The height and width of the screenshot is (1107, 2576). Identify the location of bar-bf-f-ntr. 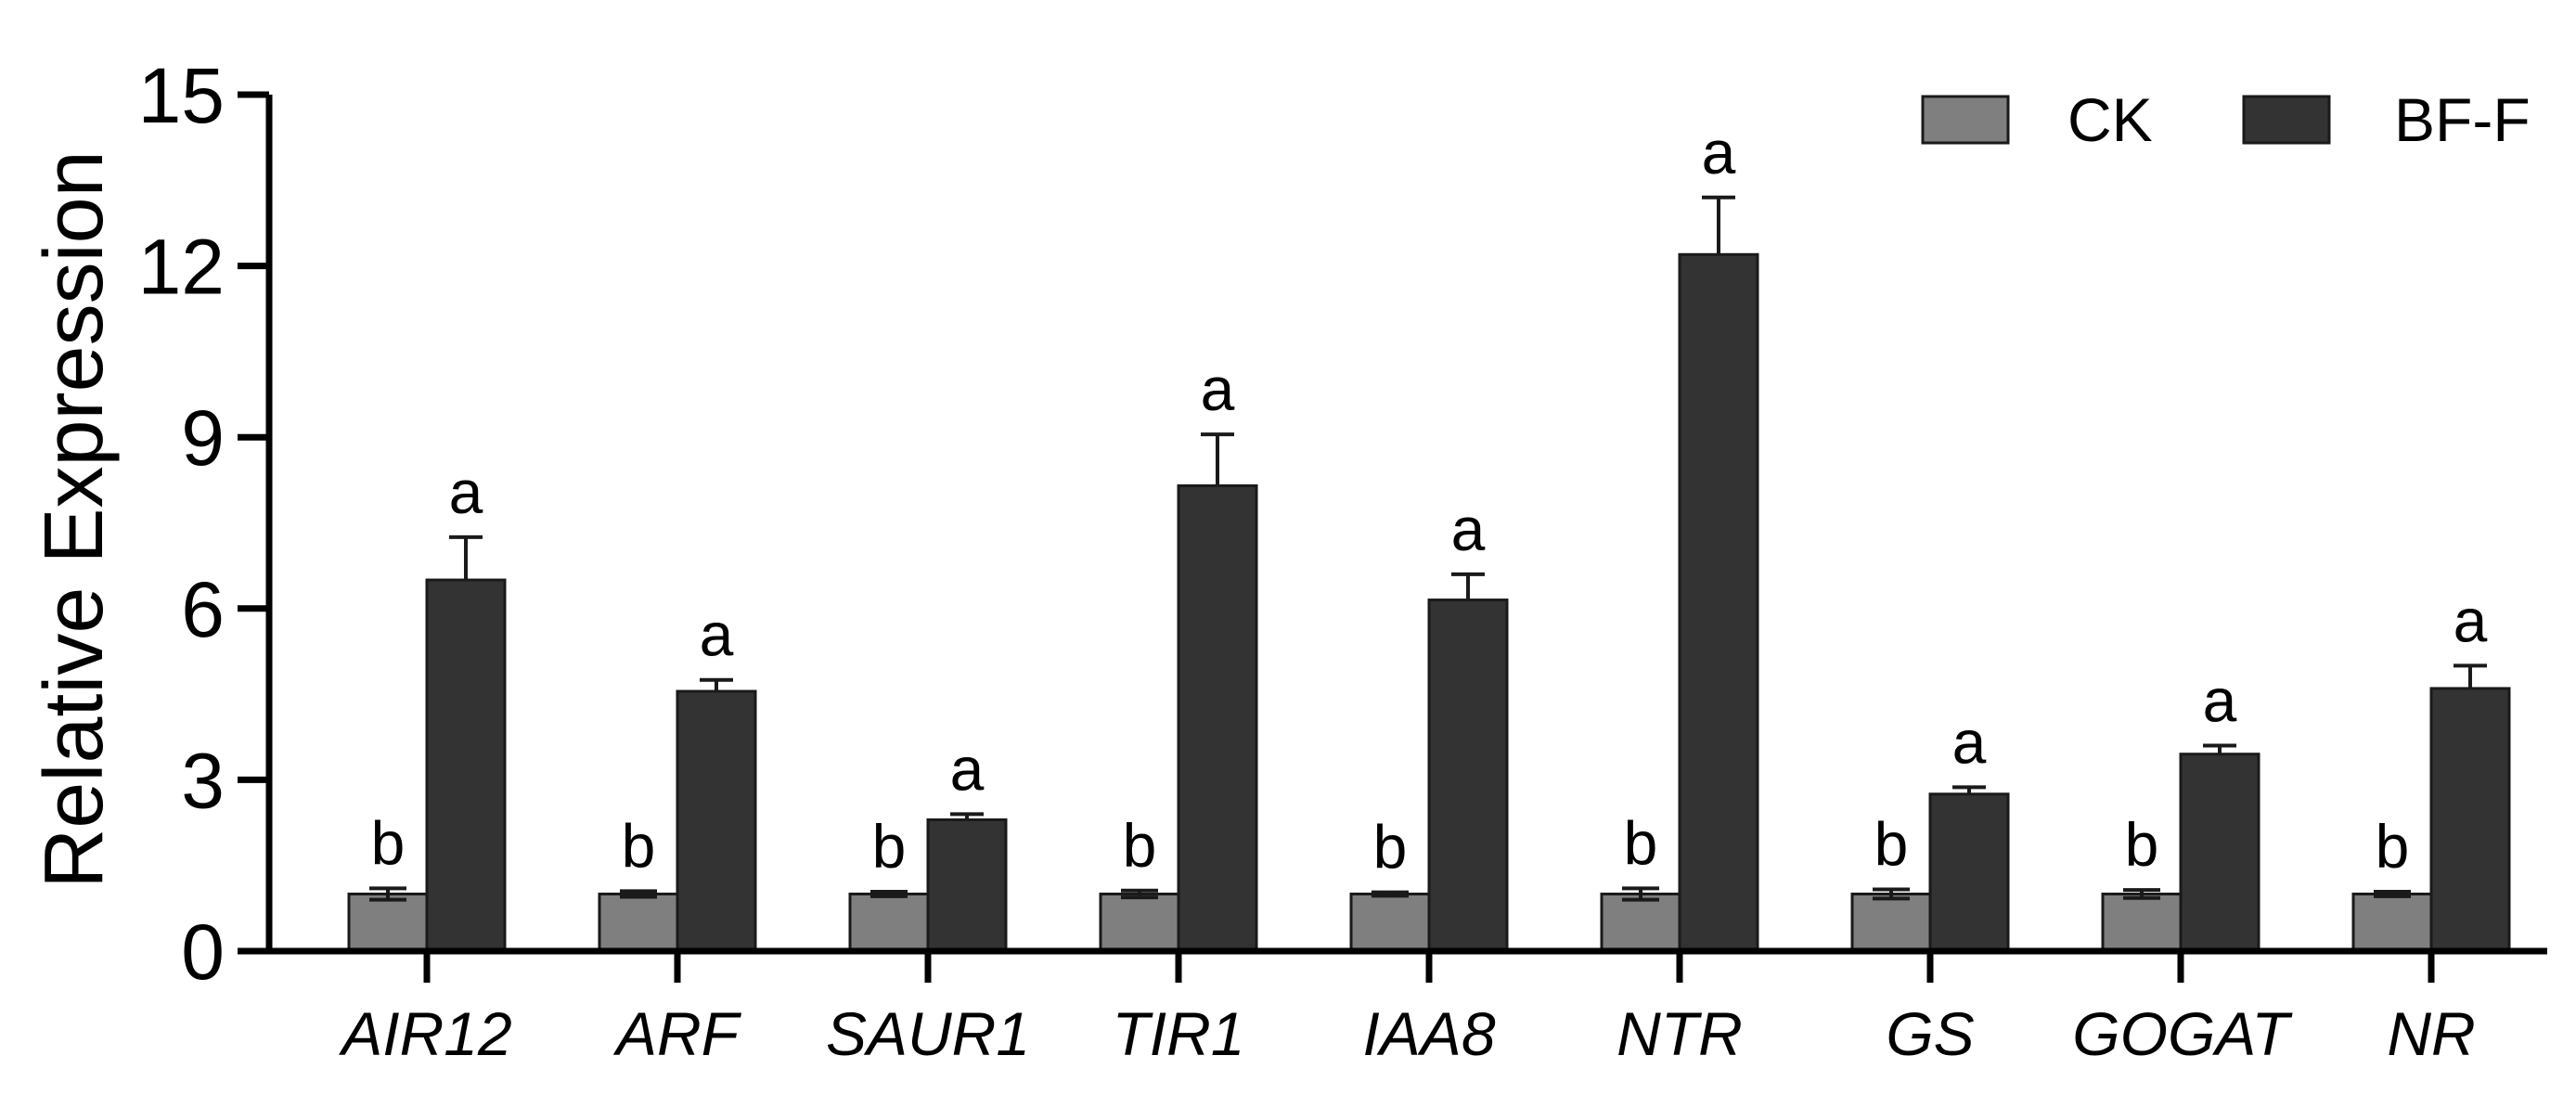
(1719, 603).